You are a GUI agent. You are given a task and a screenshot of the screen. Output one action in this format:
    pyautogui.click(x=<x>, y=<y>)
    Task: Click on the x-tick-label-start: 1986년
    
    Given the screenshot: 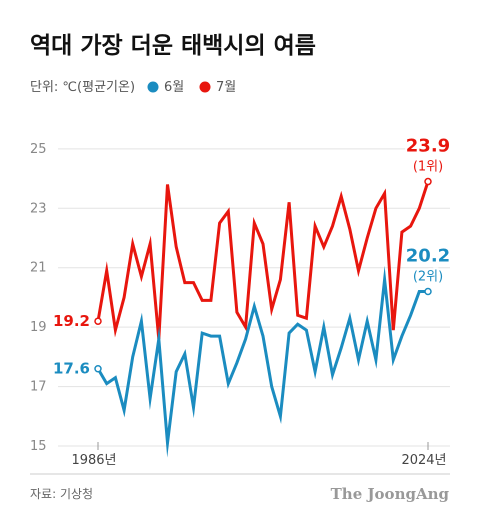 What is the action you would take?
    pyautogui.click(x=93, y=460)
    